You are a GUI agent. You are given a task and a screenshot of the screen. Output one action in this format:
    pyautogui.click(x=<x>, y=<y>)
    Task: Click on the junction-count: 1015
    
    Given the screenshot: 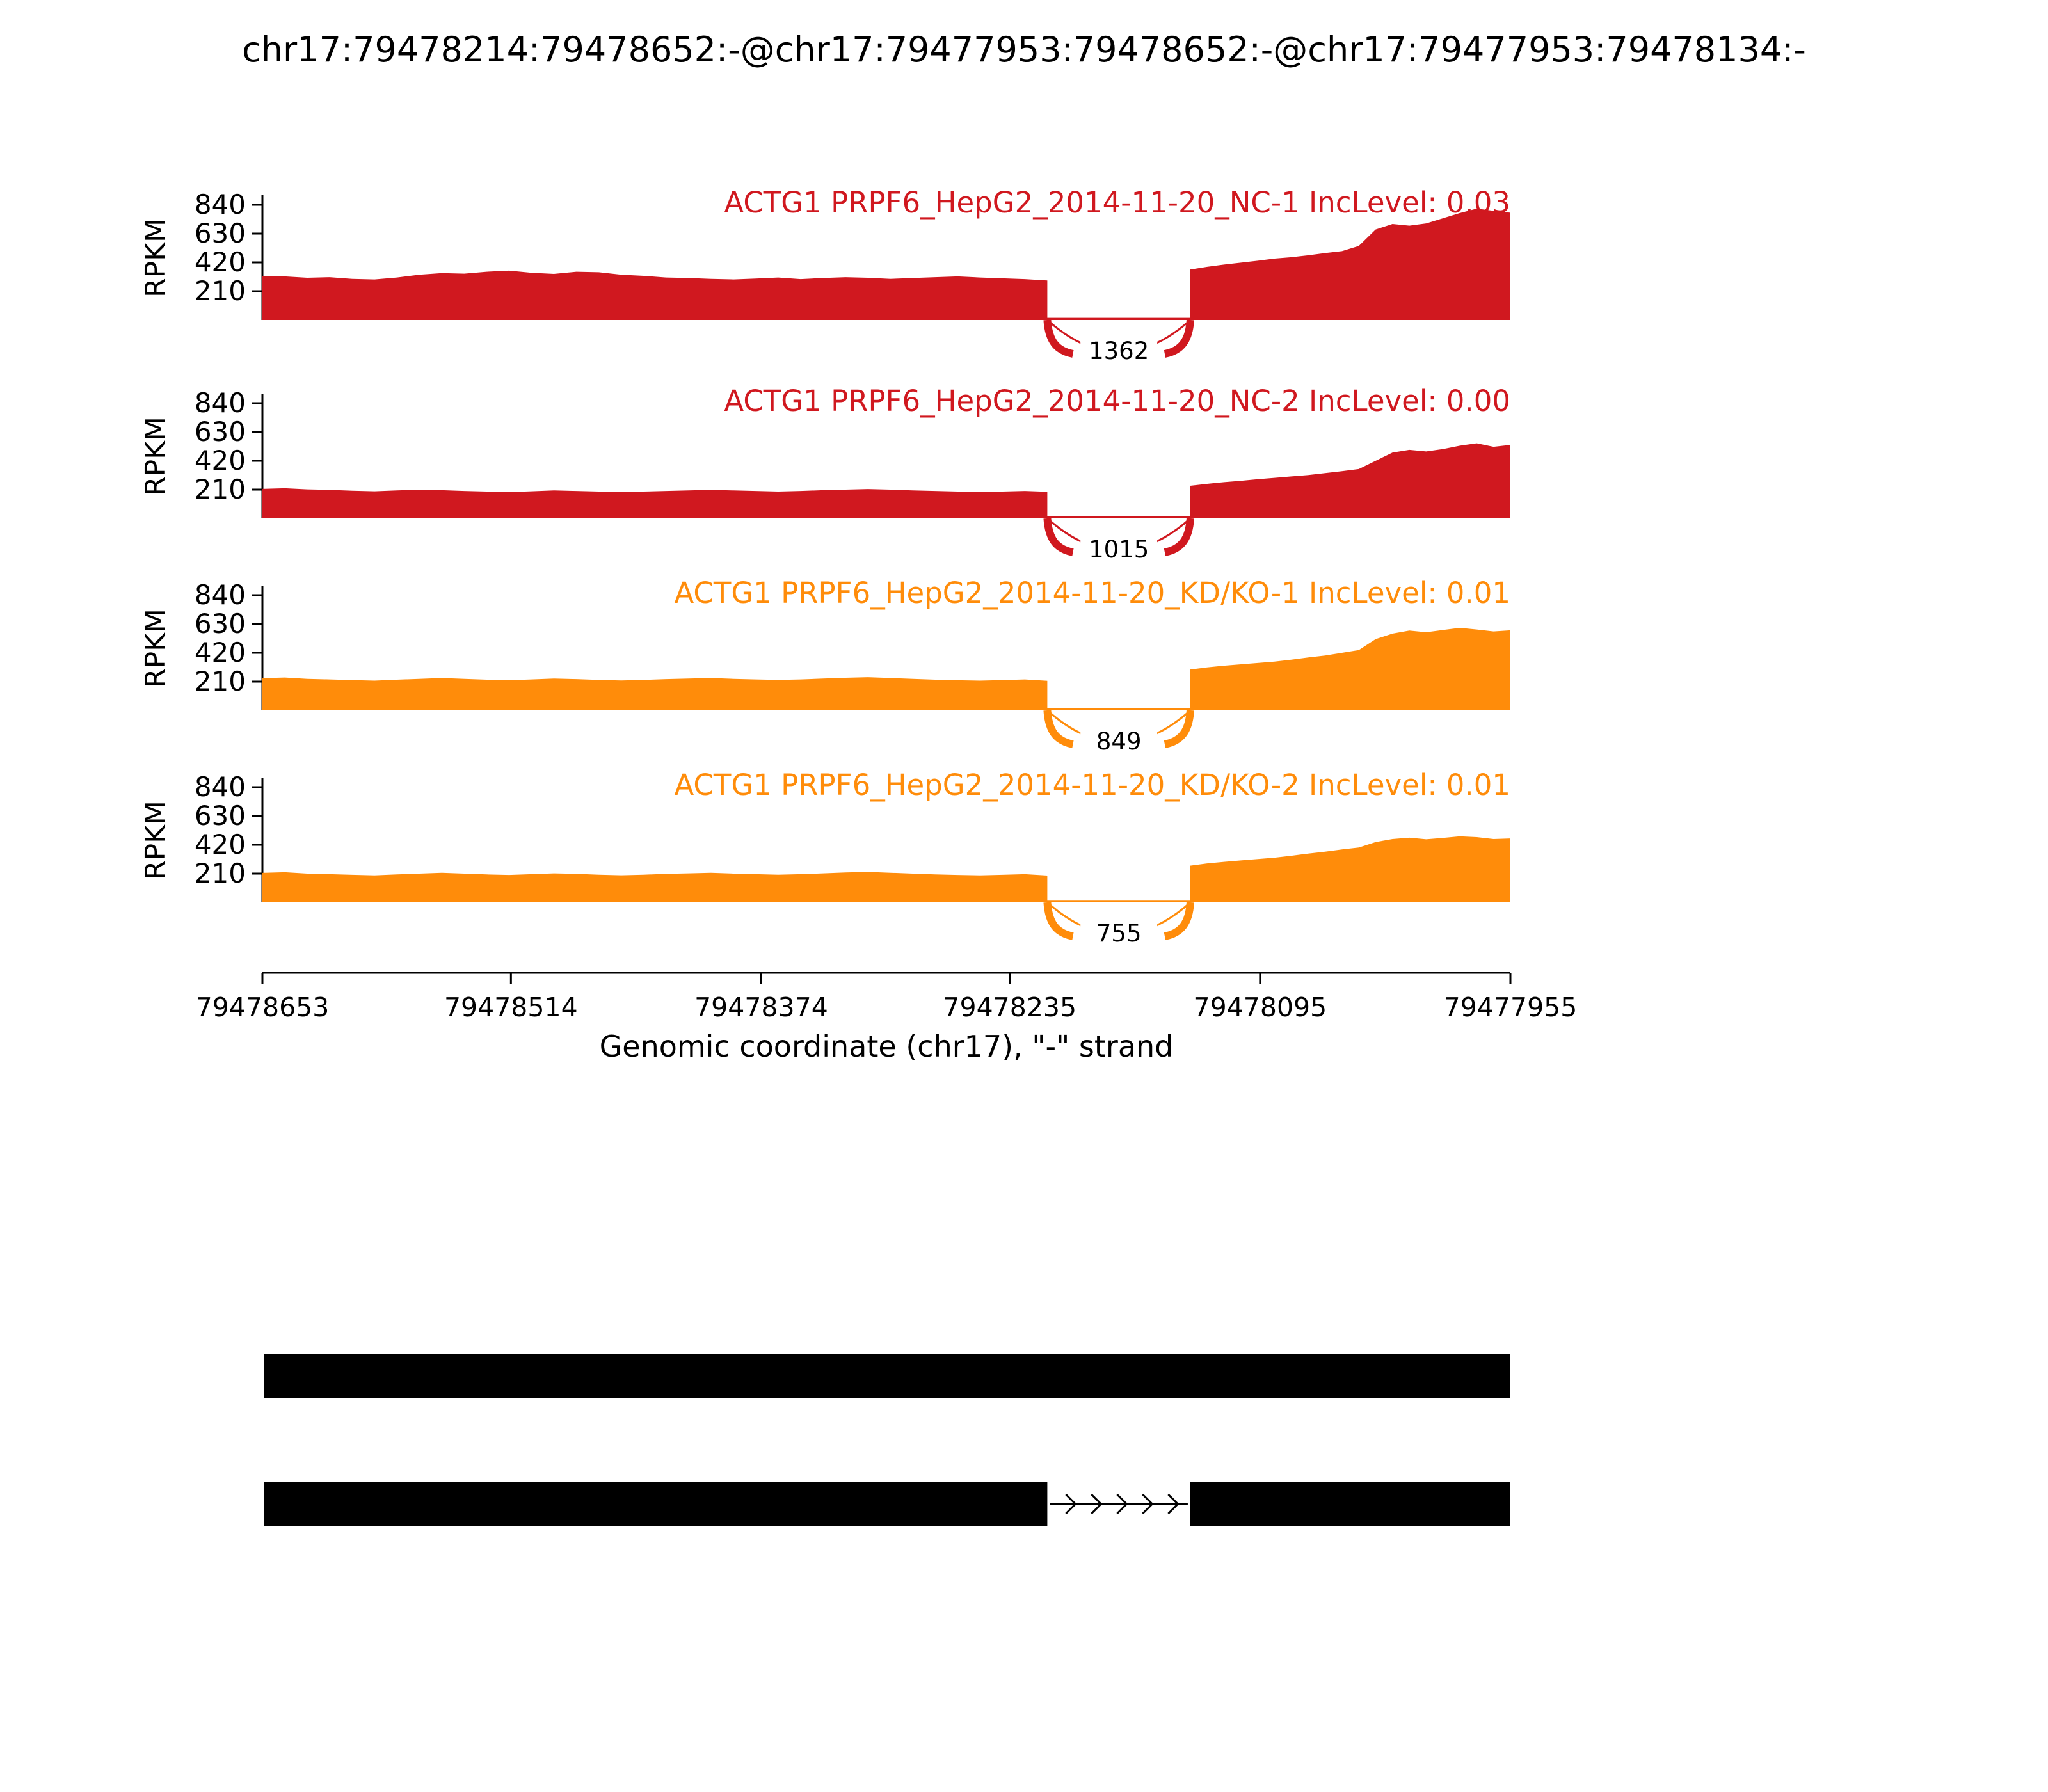 What is the action you would take?
    pyautogui.click(x=1119, y=549)
    